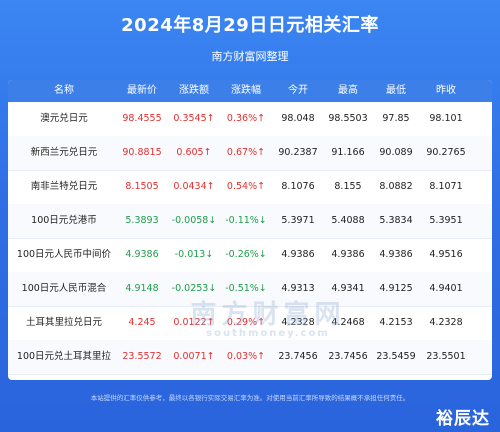 The width and height of the screenshot is (500, 432). Describe the element at coordinates (446, 152) in the screenshot. I see `cell-prev-close: 90.2765` at that location.